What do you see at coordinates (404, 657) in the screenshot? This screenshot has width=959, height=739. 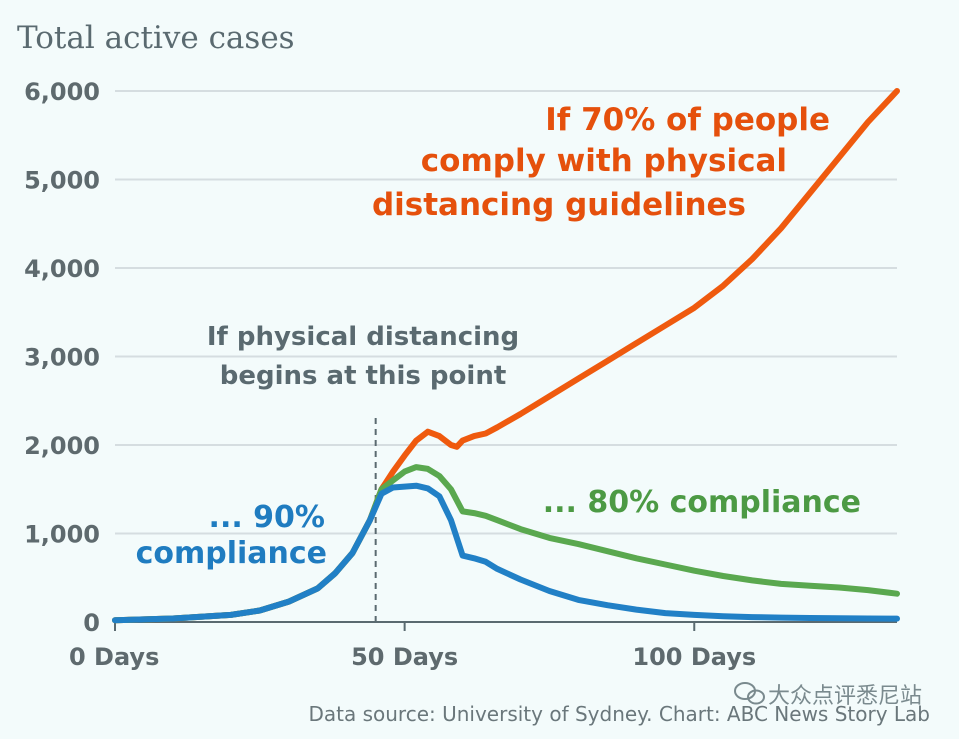 I see `x-tick-label: 50 Days` at bounding box center [404, 657].